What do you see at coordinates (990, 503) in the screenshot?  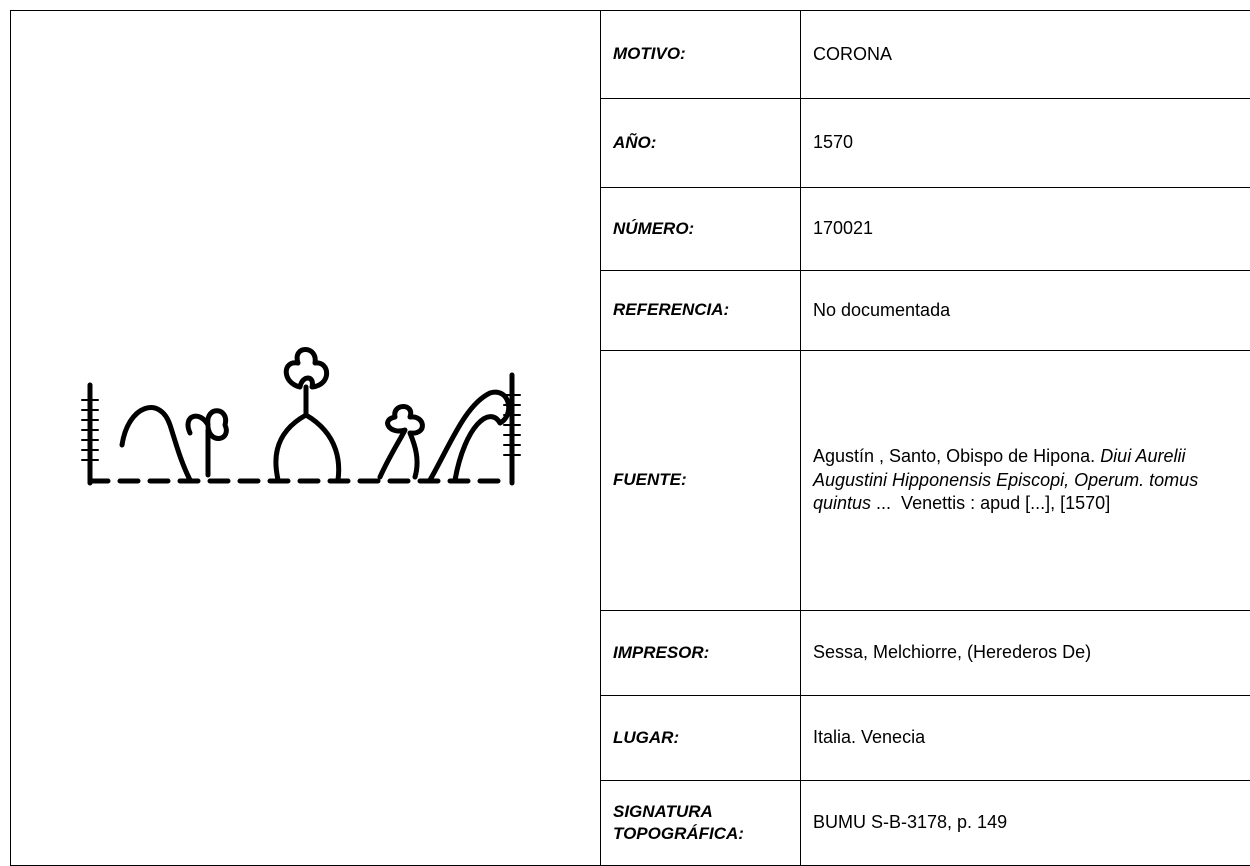 I see `value-segment: ... Venettis : apud [...], [1570]` at bounding box center [990, 503].